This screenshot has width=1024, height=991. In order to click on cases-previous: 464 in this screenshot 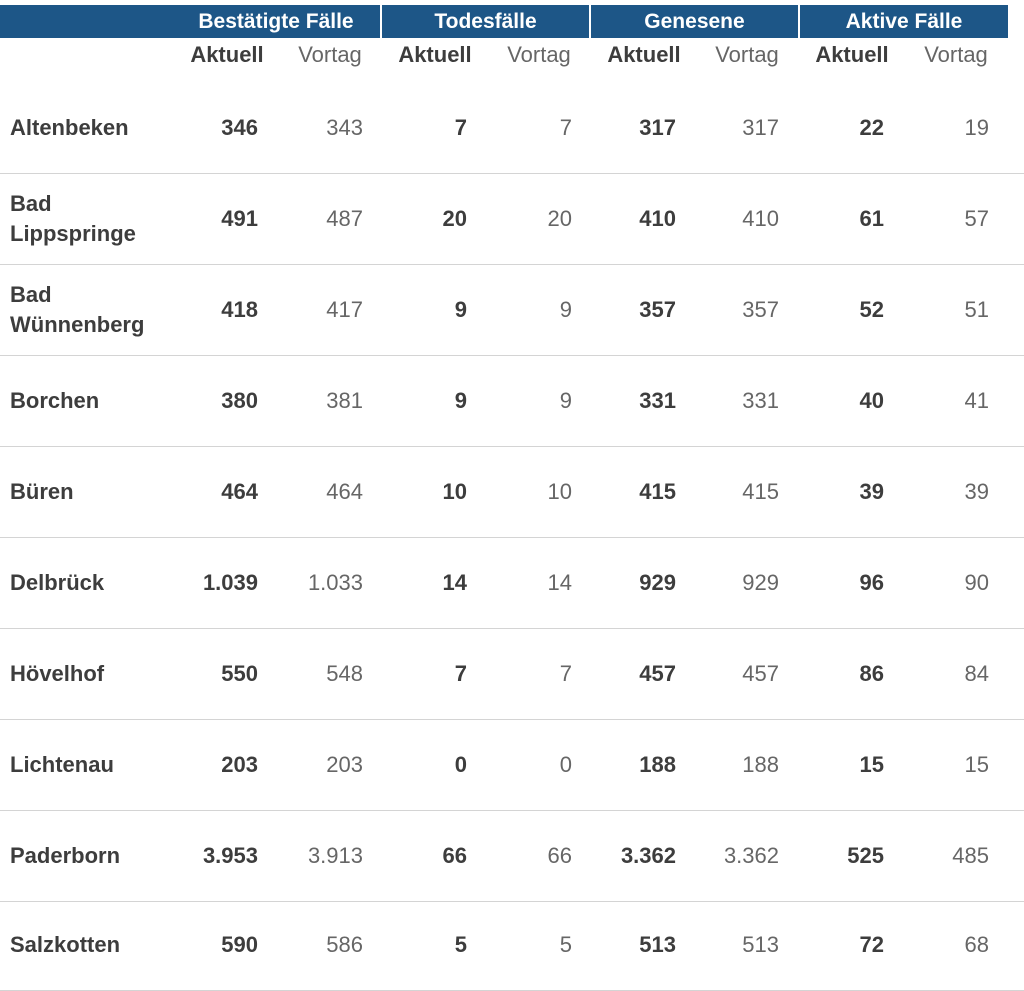, I will do `click(344, 491)`.